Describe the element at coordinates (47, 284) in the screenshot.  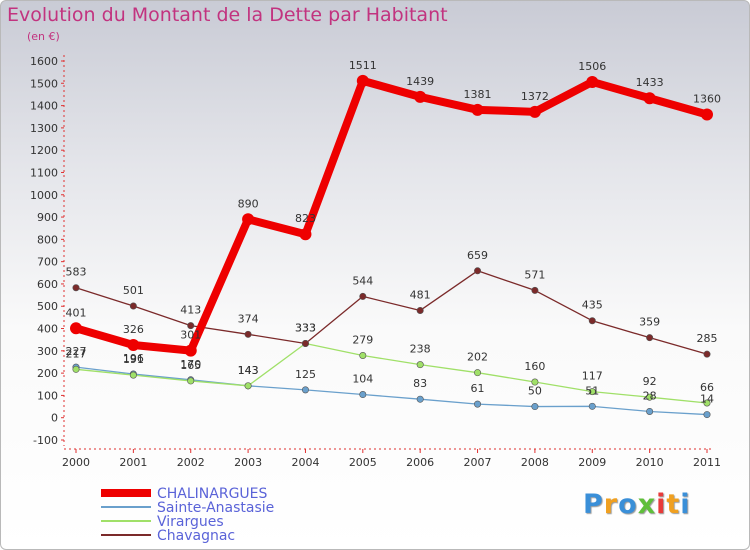
I see `y-tick-label: 600` at that location.